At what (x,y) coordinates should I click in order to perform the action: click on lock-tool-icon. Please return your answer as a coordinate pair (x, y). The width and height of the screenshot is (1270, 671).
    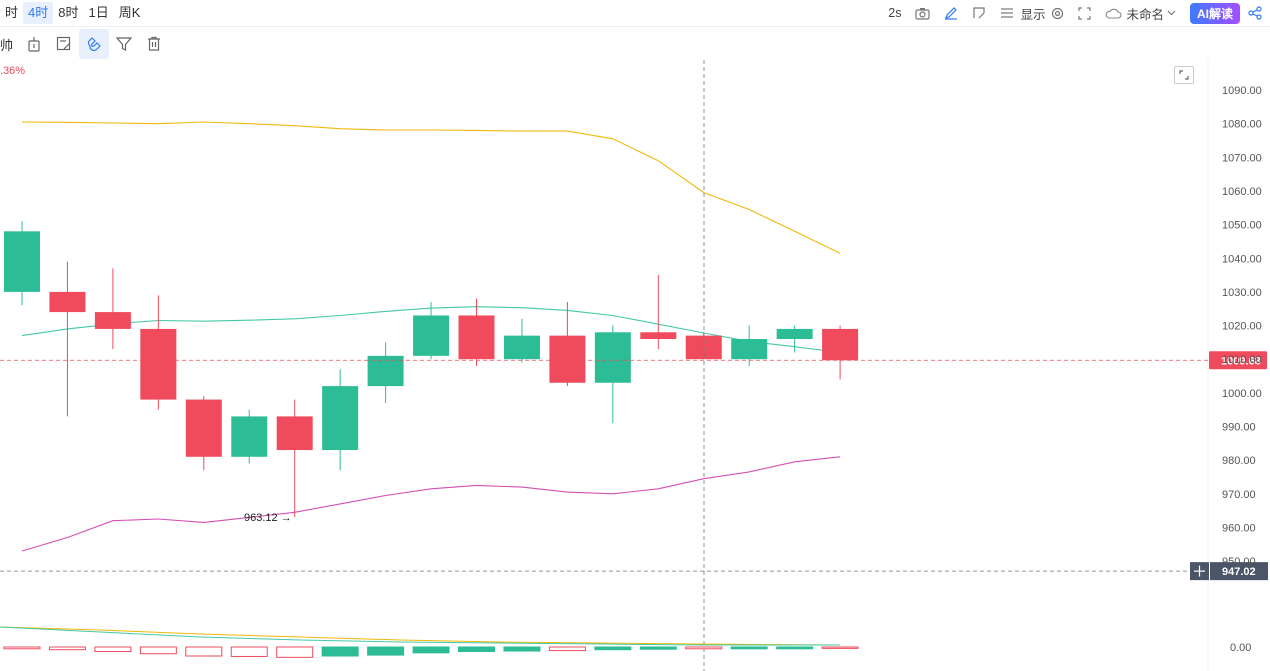
    Looking at the image, I should click on (34, 44).